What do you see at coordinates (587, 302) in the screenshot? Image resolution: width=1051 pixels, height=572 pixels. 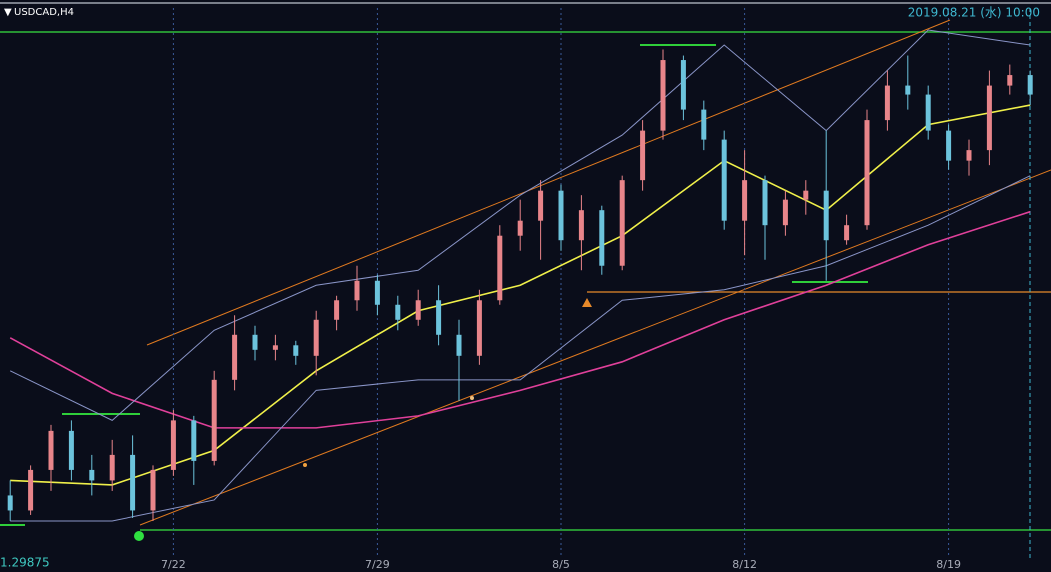 I see `signal-arrow` at bounding box center [587, 302].